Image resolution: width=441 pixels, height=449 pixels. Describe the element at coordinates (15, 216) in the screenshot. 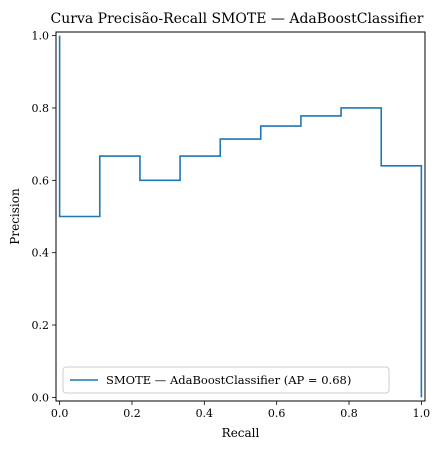

I see `y-axis-label: Precision` at that location.